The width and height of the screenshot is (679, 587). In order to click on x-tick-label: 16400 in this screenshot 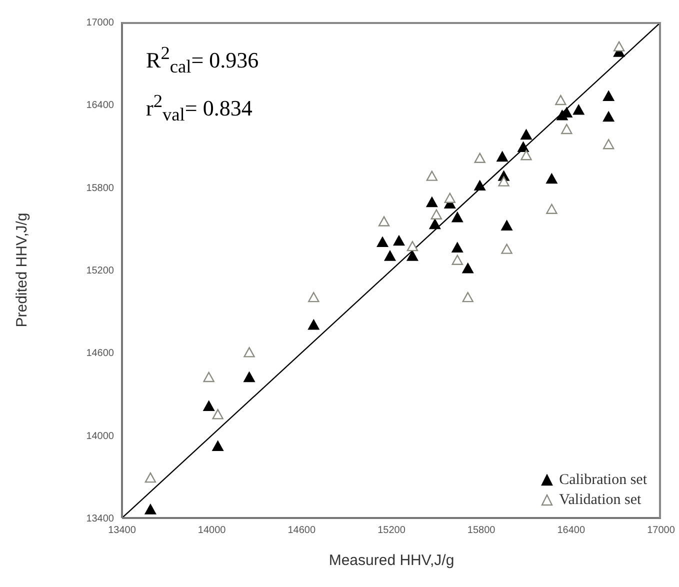, I will do `click(571, 530)`.